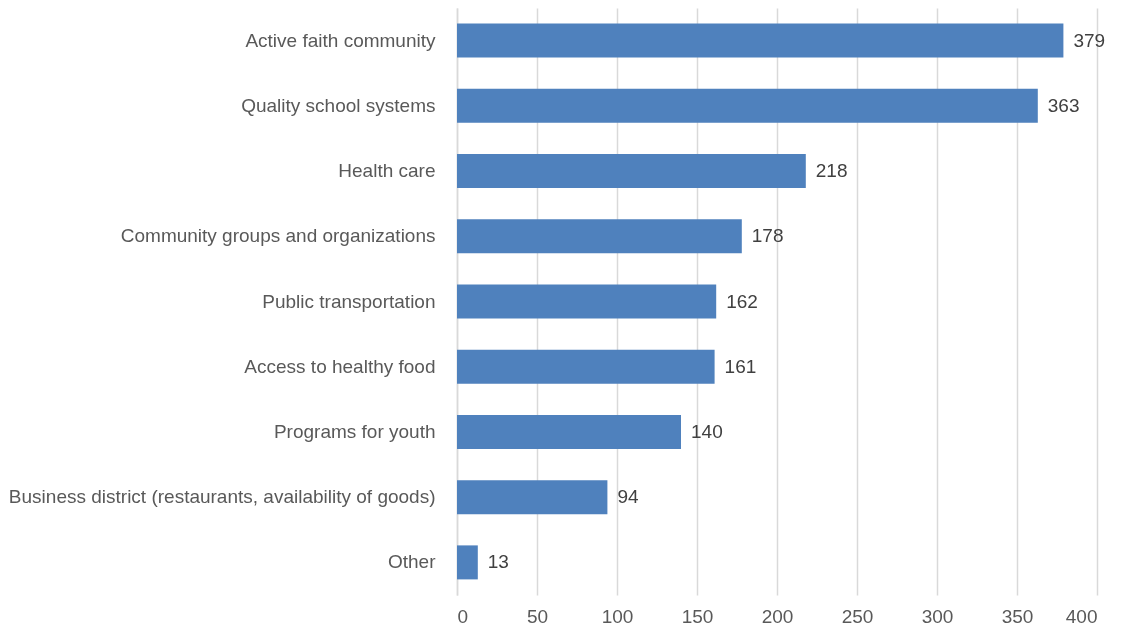 The image size is (1133, 634). Describe the element at coordinates (387, 171) in the screenshot. I see `y-tick-label: Health care` at that location.